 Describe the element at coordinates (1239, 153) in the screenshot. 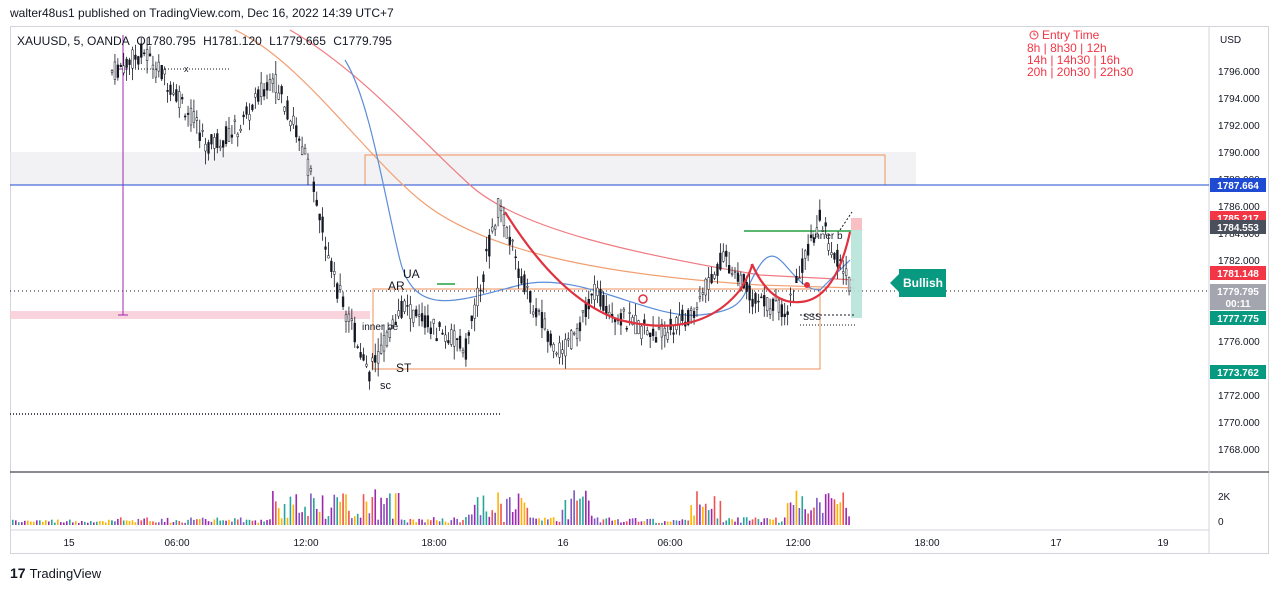

I see `price-tick: 1790.000` at that location.